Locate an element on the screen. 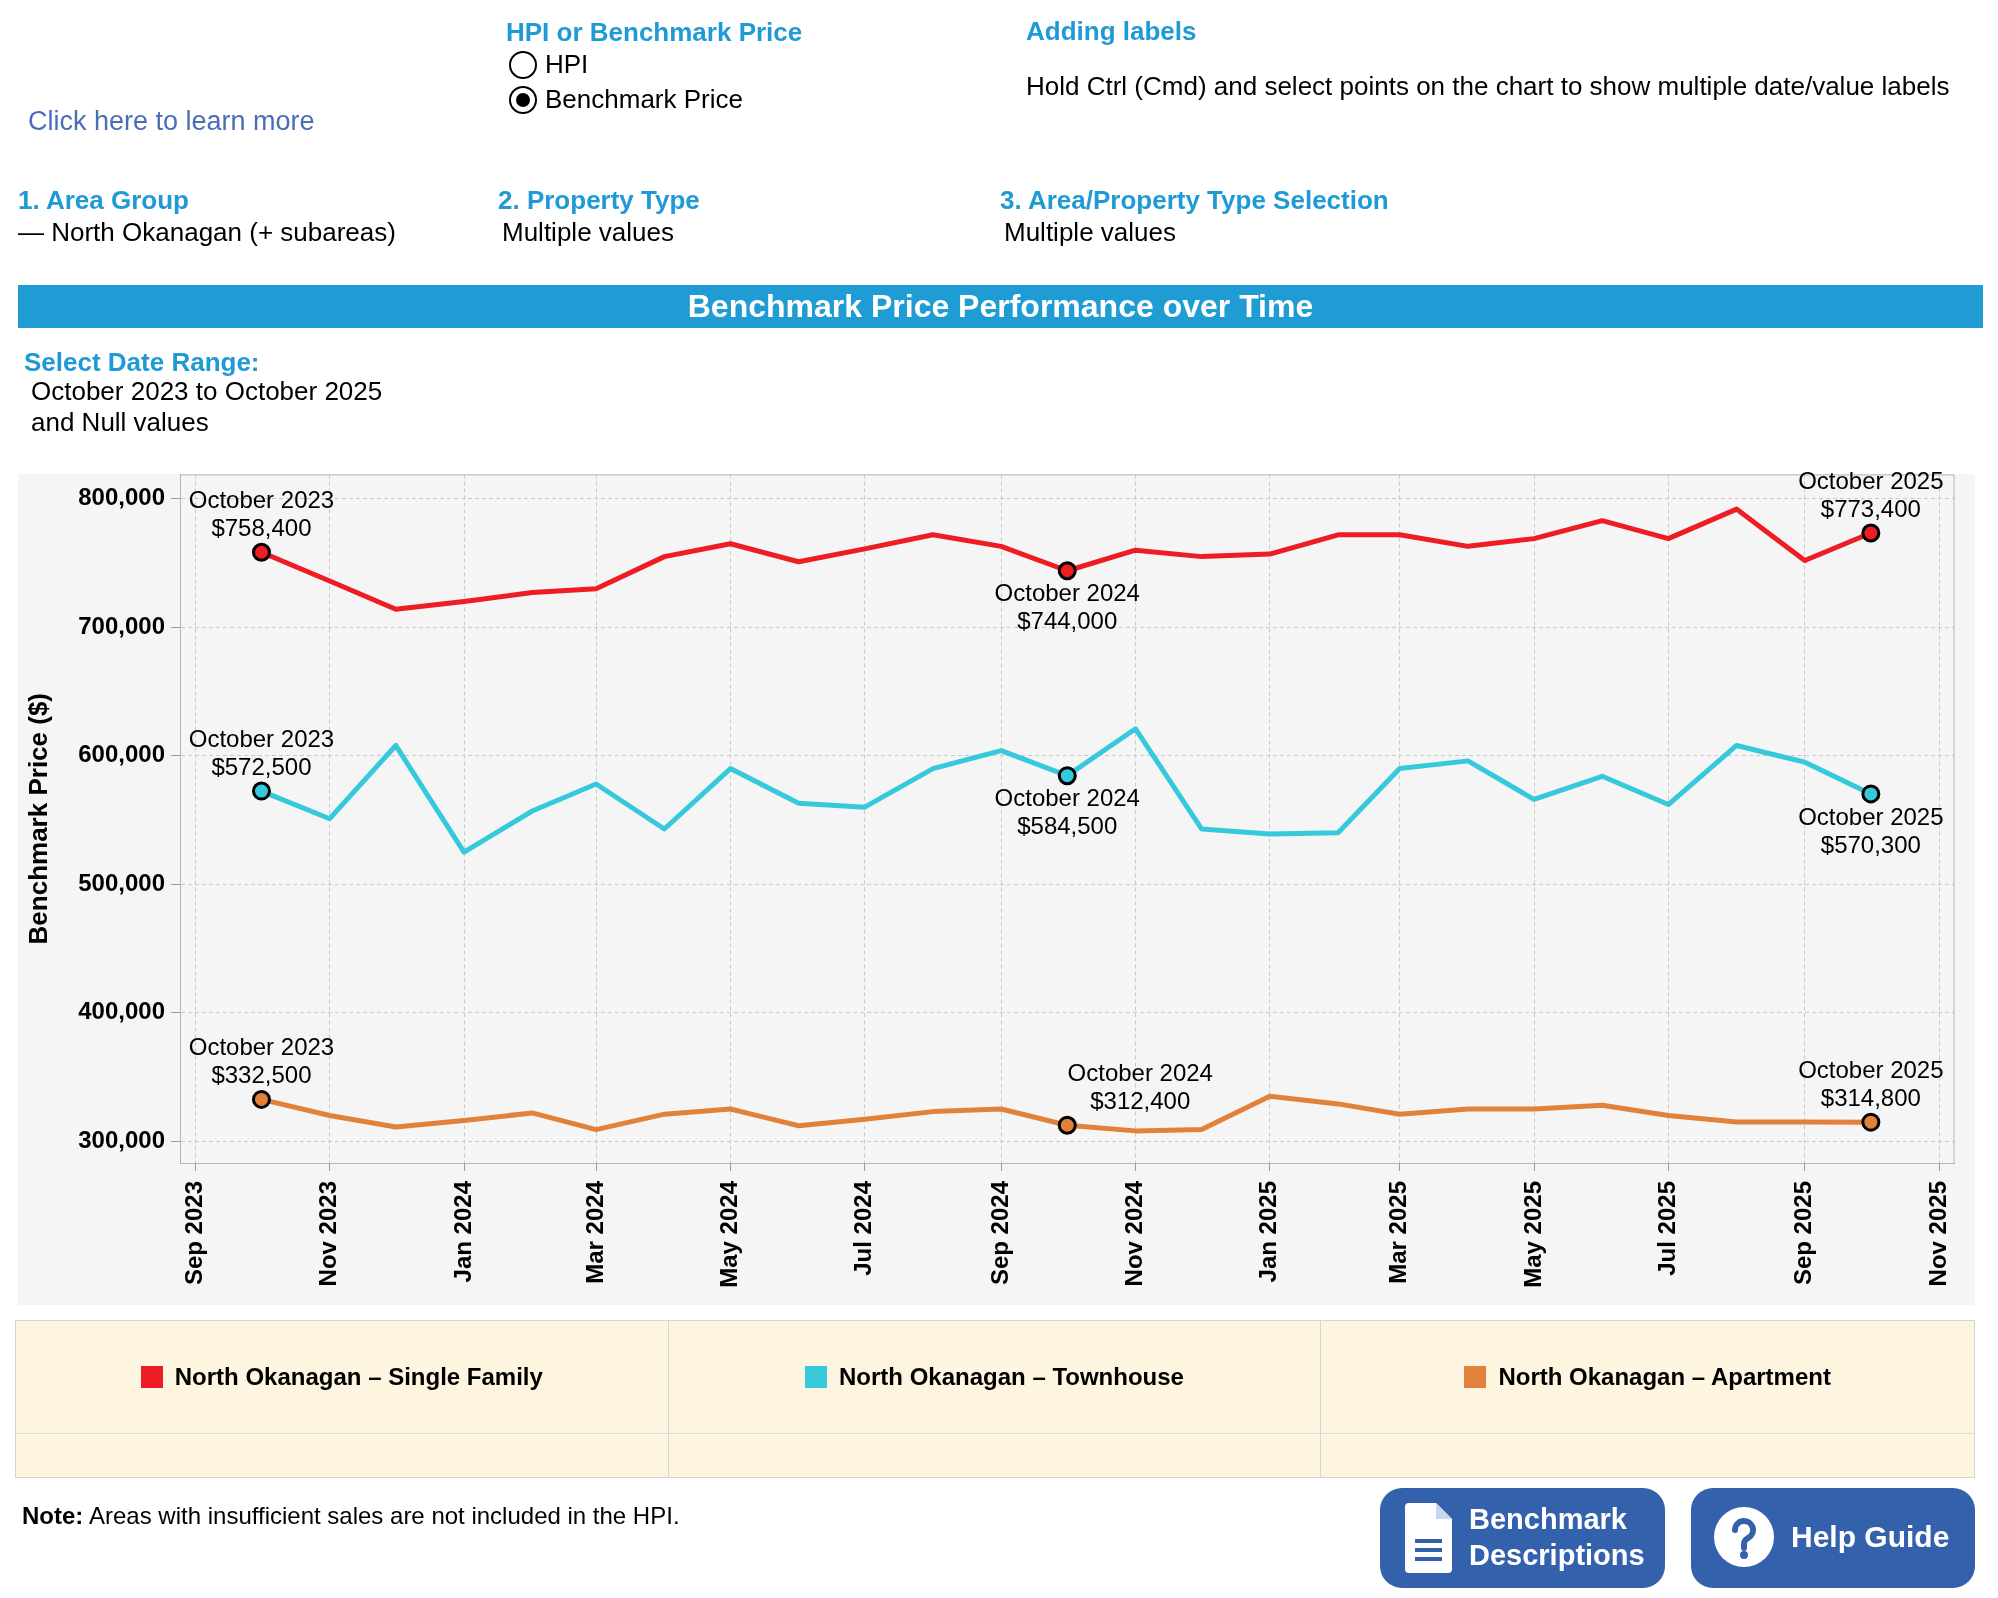 The width and height of the screenshot is (1998, 1598). data-label: October 2024 $312,400 is located at coordinates (1140, 1086).